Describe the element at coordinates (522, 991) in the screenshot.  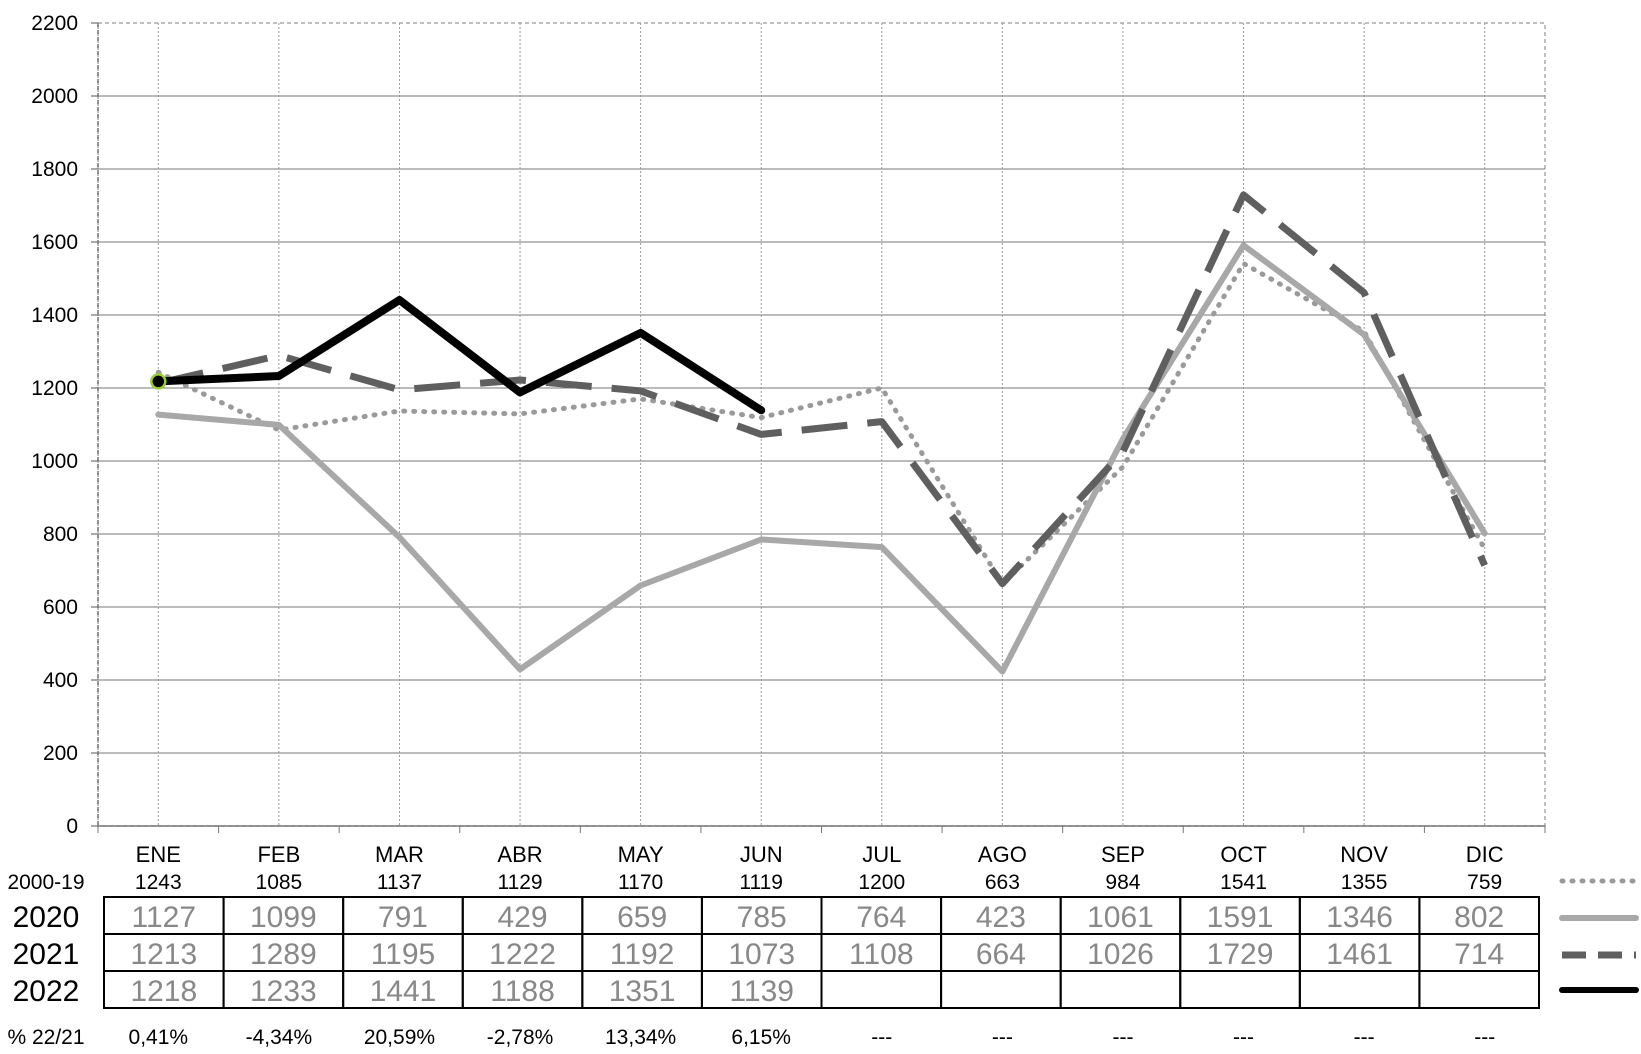
I see `cell-value-2022-abr: 1188` at that location.